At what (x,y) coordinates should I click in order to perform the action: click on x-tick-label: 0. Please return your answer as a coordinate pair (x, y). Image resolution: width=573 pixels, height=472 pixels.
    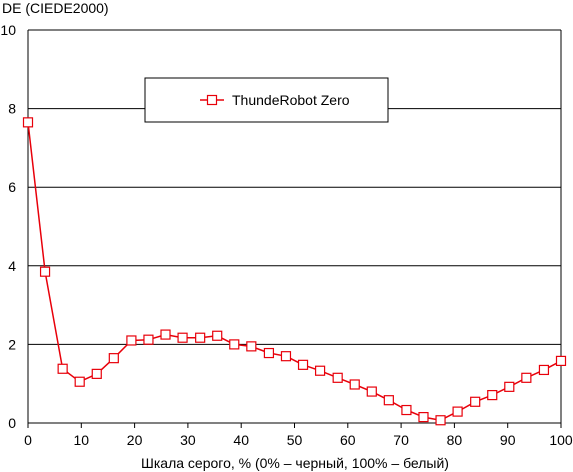
    Looking at the image, I should click on (28, 440).